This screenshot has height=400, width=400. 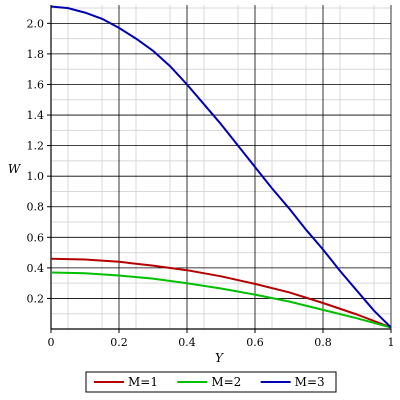 I want to click on y-tick-label: 0.6, so click(x=36, y=237).